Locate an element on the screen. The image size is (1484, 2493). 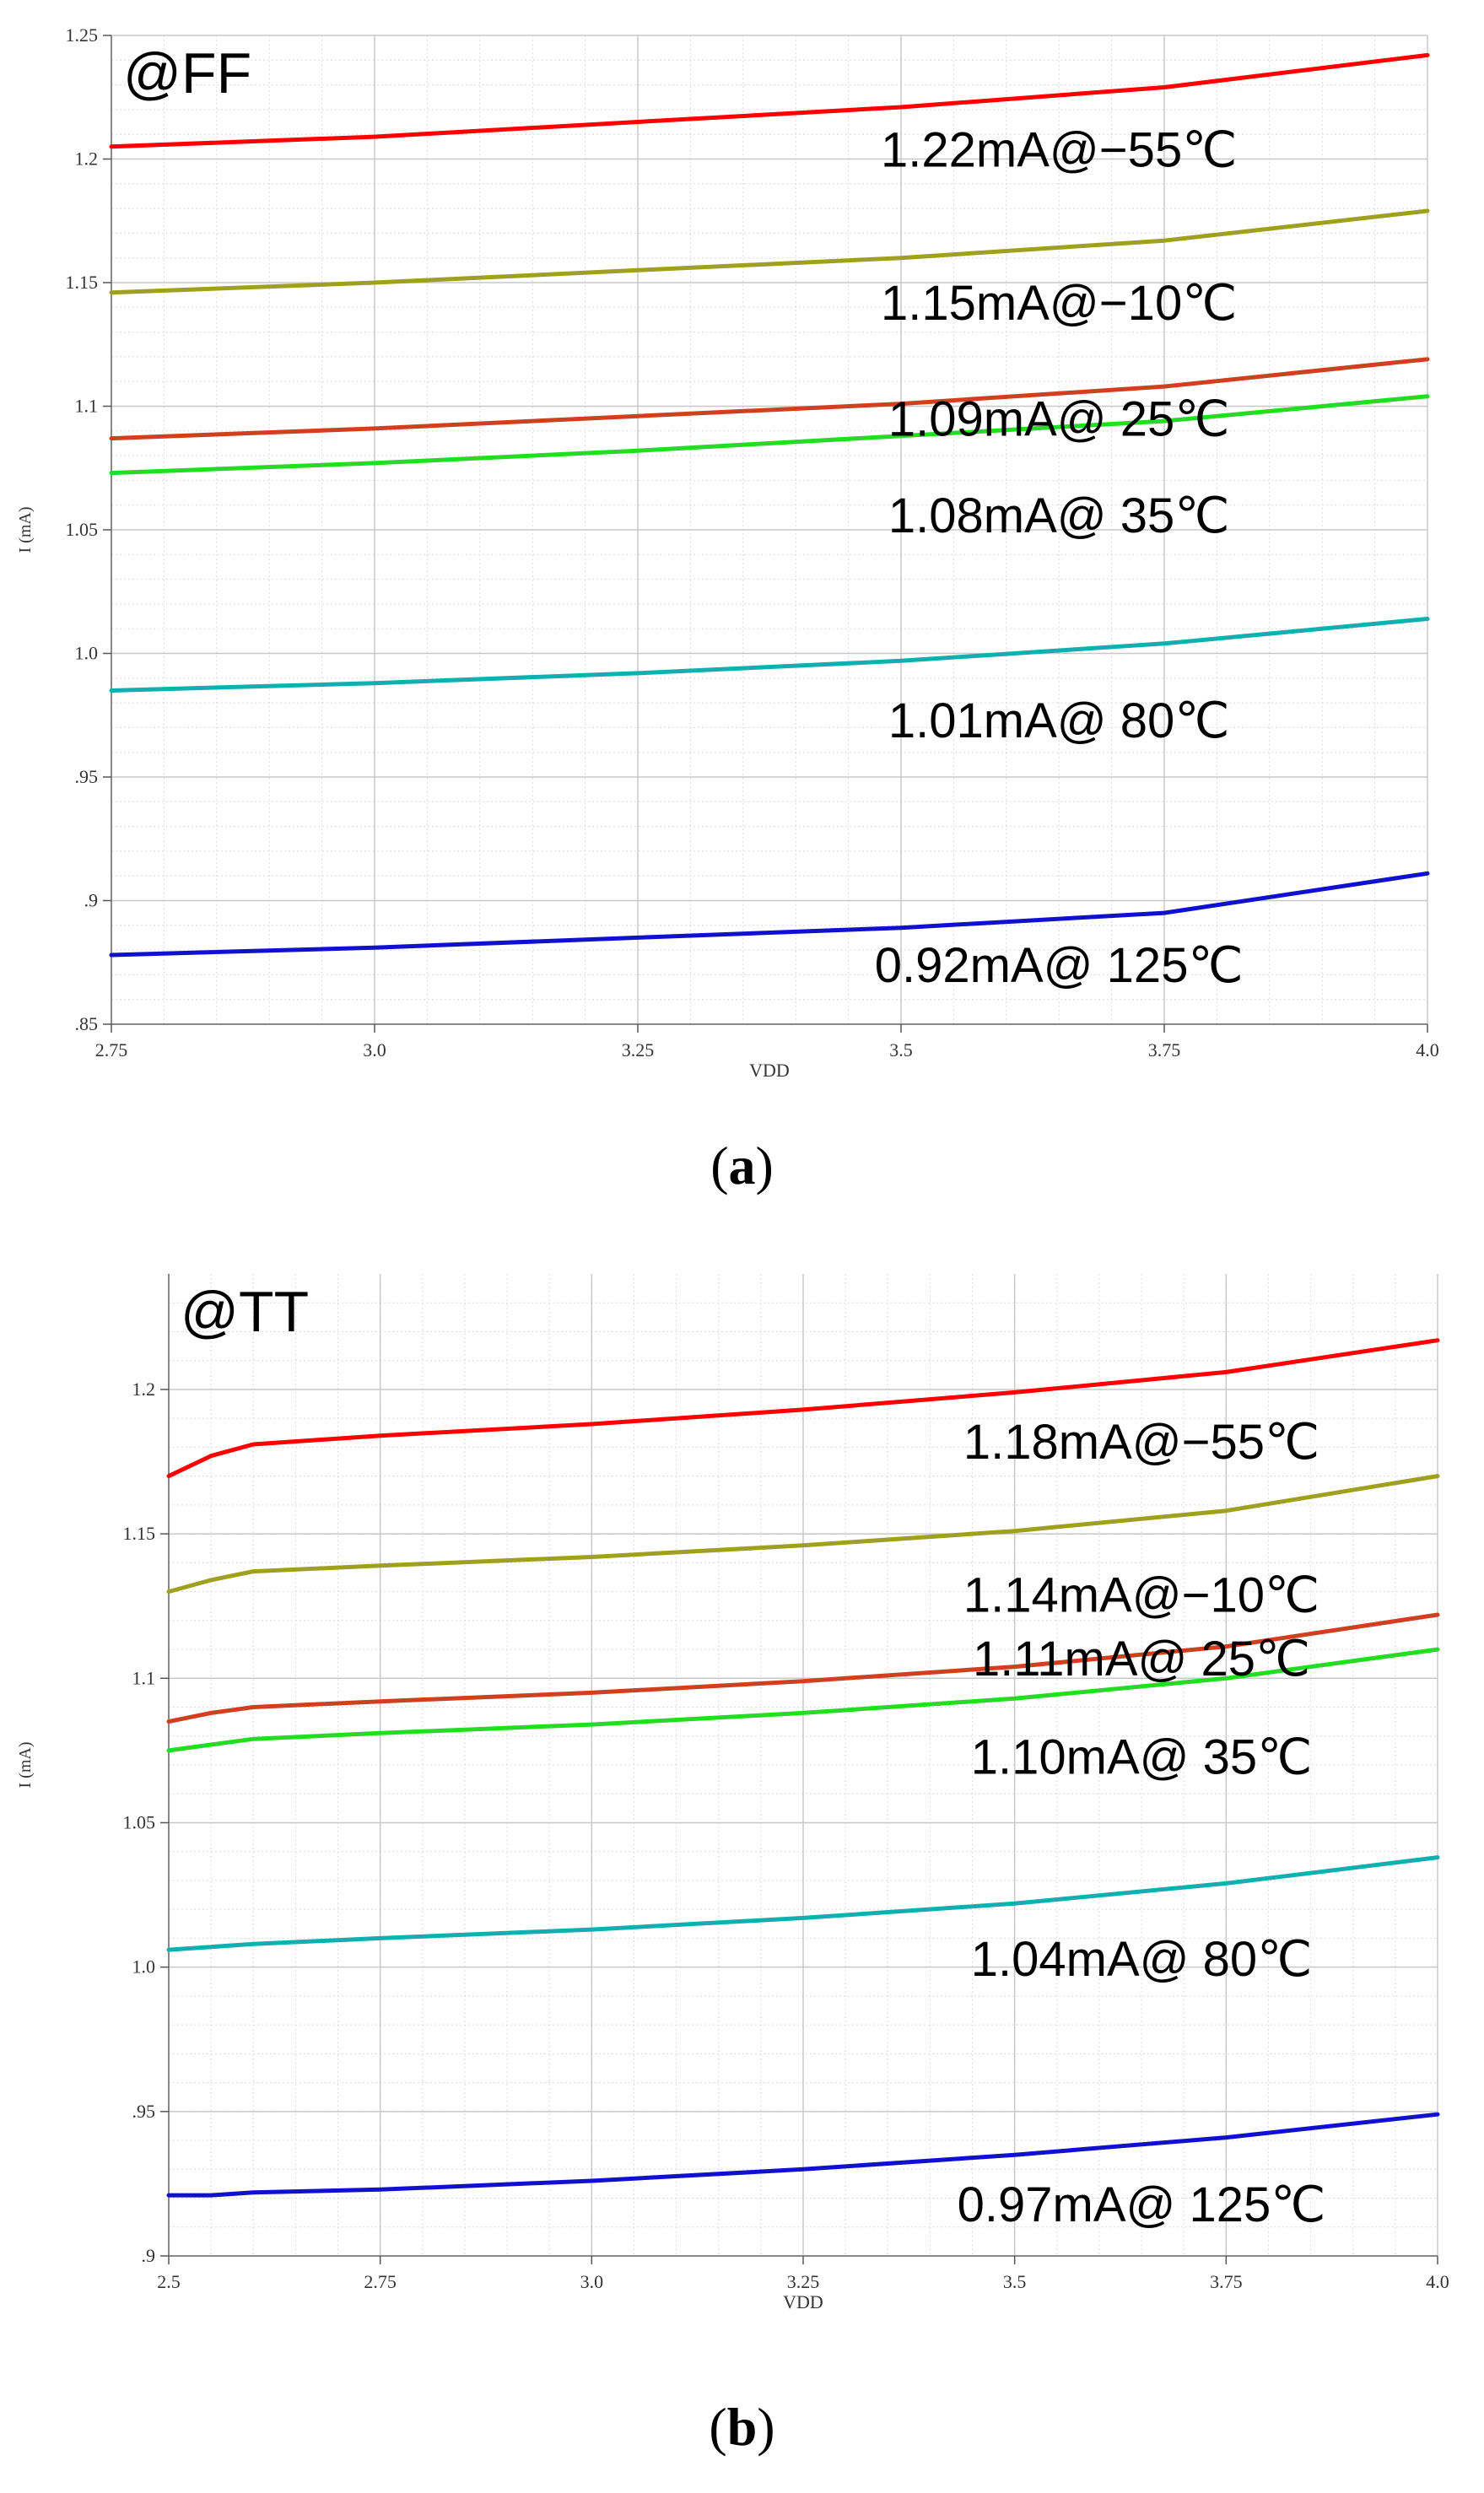
chart-title: @FF is located at coordinates (187, 73).